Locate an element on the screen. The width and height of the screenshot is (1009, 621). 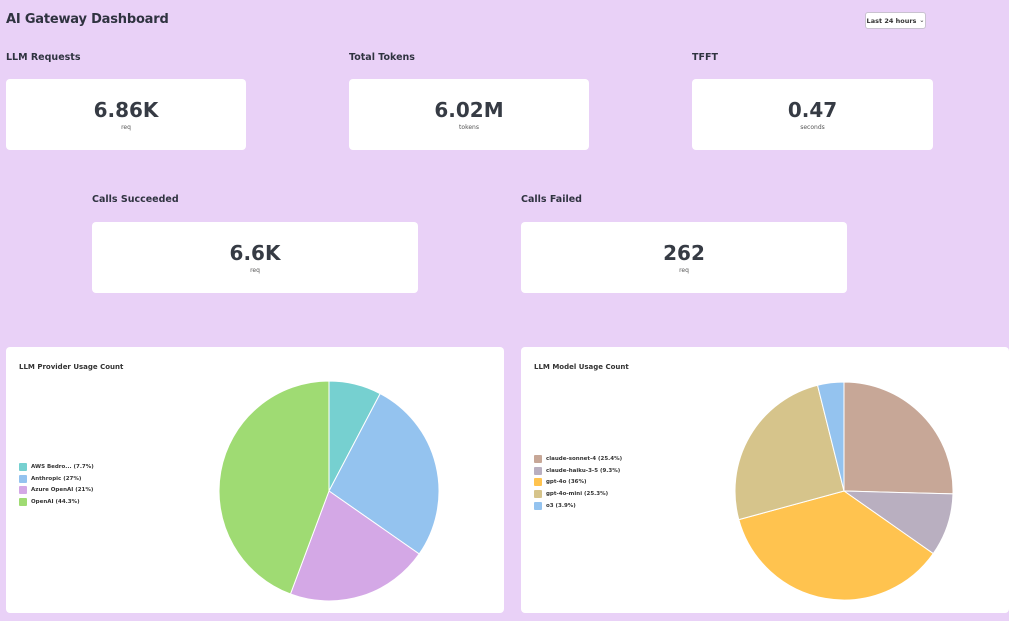
legend-item-gpt-4o-mini: gpt-4o-mini (25.3%) is located at coordinates (578, 494).